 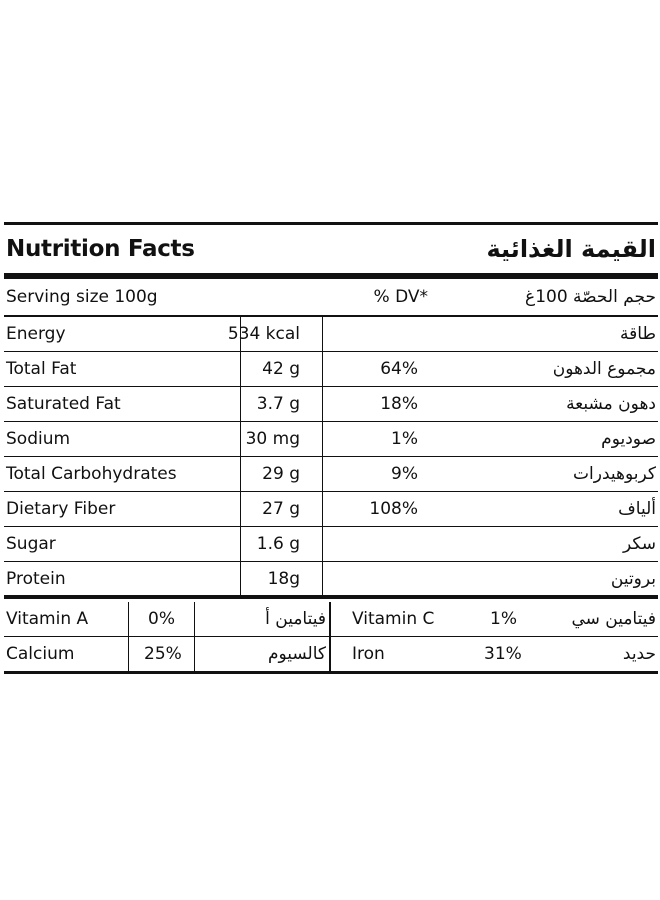 What do you see at coordinates (82, 297) in the screenshot?
I see `serving-size-english: Serving size 100g` at bounding box center [82, 297].